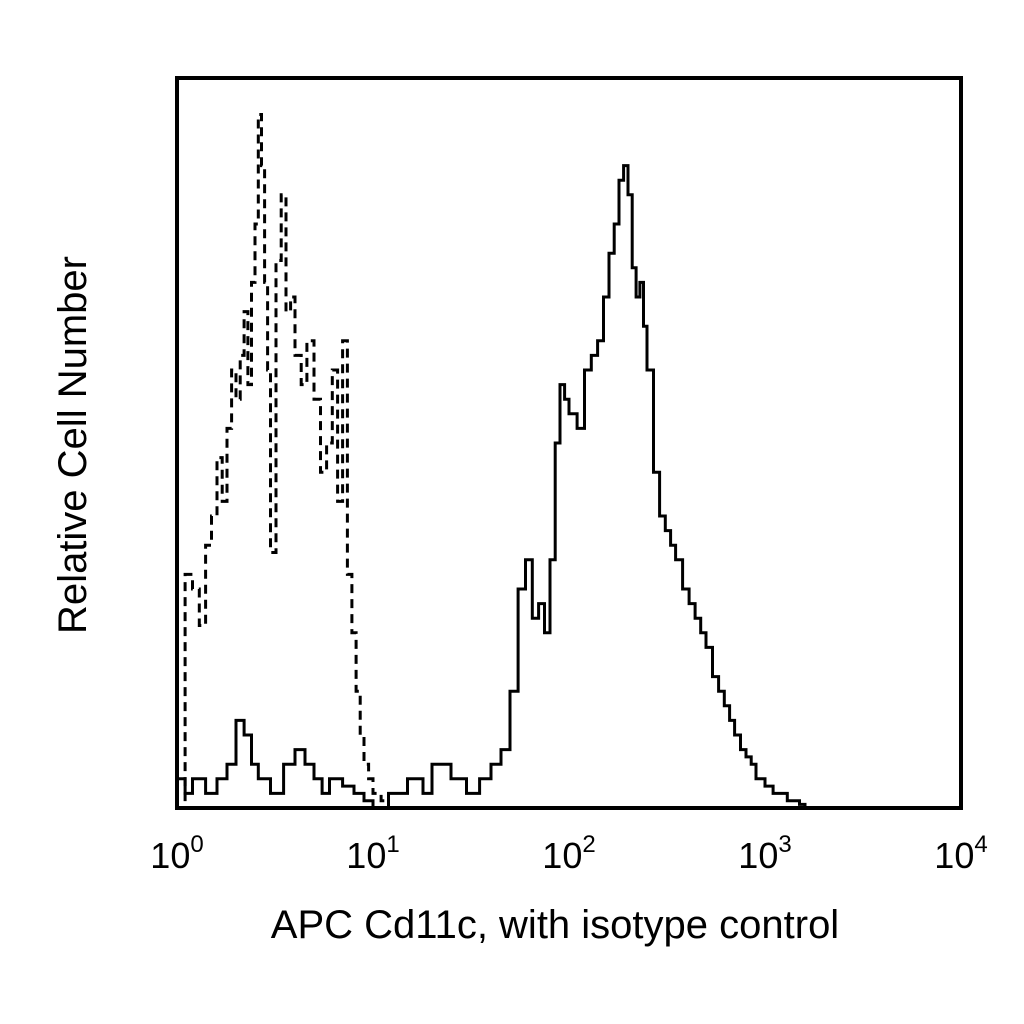  I want to click on x-tick-label: 10⁰, so click(176, 853).